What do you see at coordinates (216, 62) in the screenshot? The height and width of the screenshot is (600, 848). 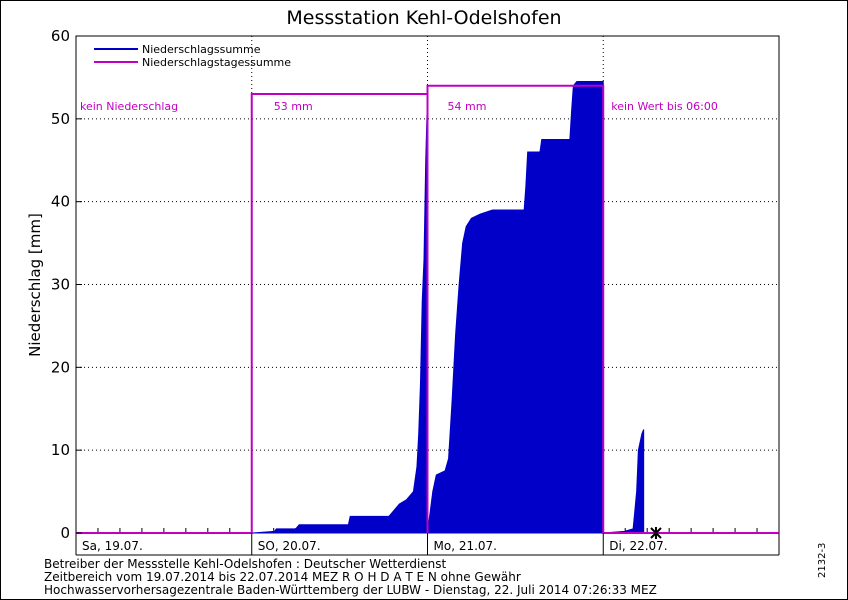 I see `legend-label-niederschlagstagessumme: Niederschlagstagessumme` at bounding box center [216, 62].